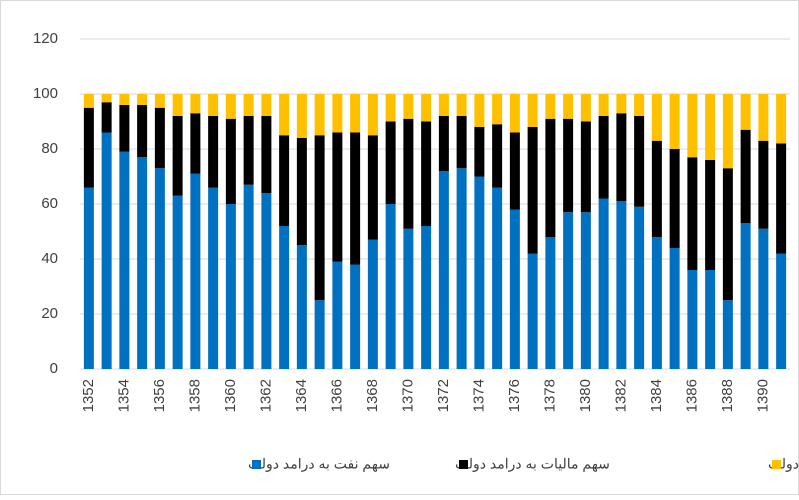 Image resolution: width=799 pixels, height=500 pixels. I want to click on x-tick-label: 1380, so click(585, 395).